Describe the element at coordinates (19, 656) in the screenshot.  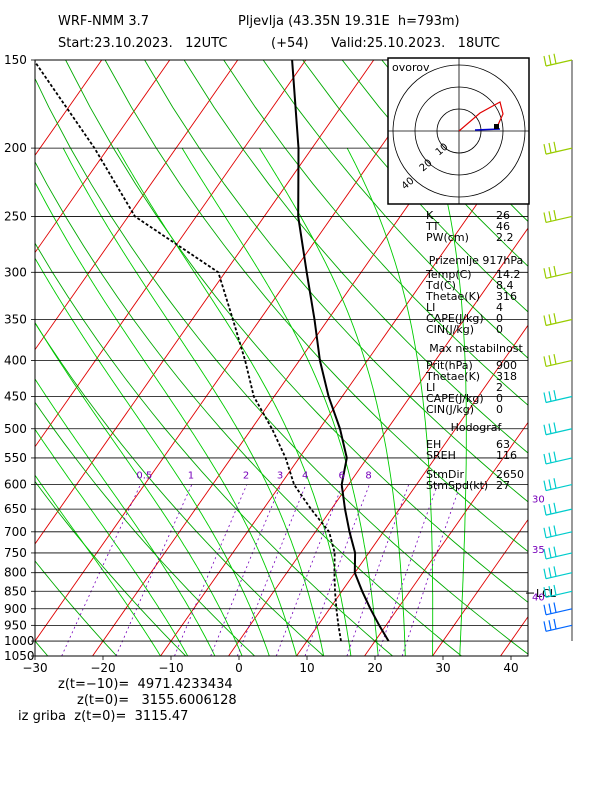
I see `pressure-tick-label: 1050` at that location.